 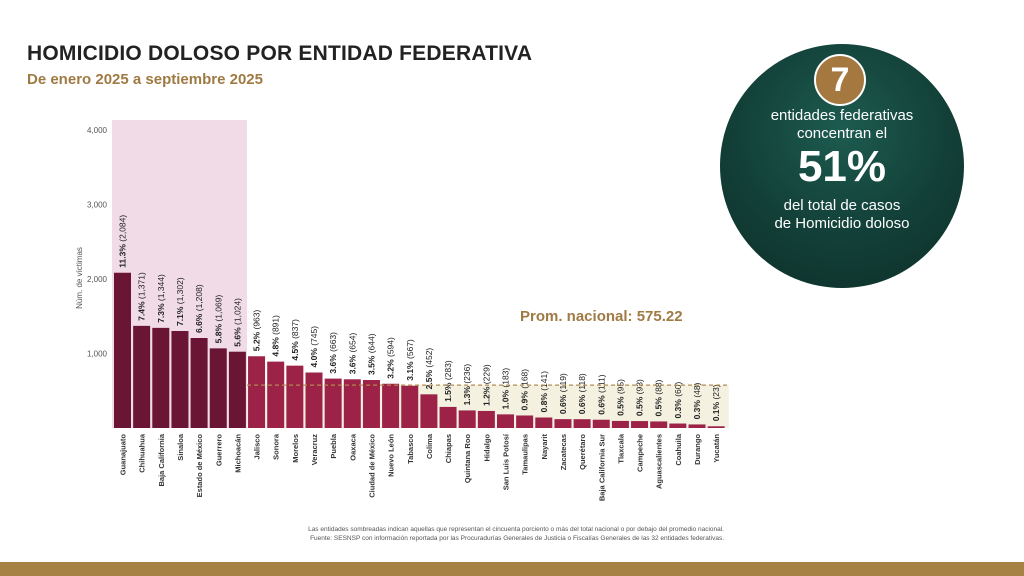 What do you see at coordinates (601, 316) in the screenshot?
I see `average-label: Prom. nacional: 575.22` at bounding box center [601, 316].